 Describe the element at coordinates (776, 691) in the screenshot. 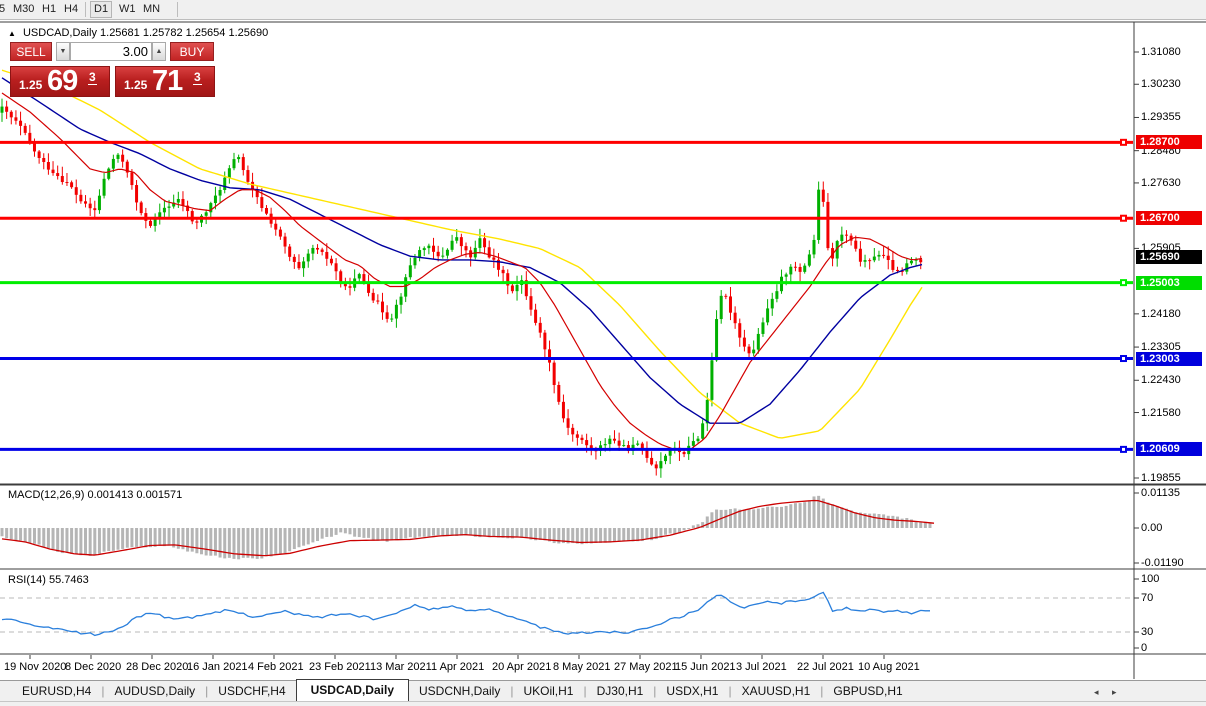

I see `chart-tab-xauusd-h1: XAUUSD,H1` at that location.